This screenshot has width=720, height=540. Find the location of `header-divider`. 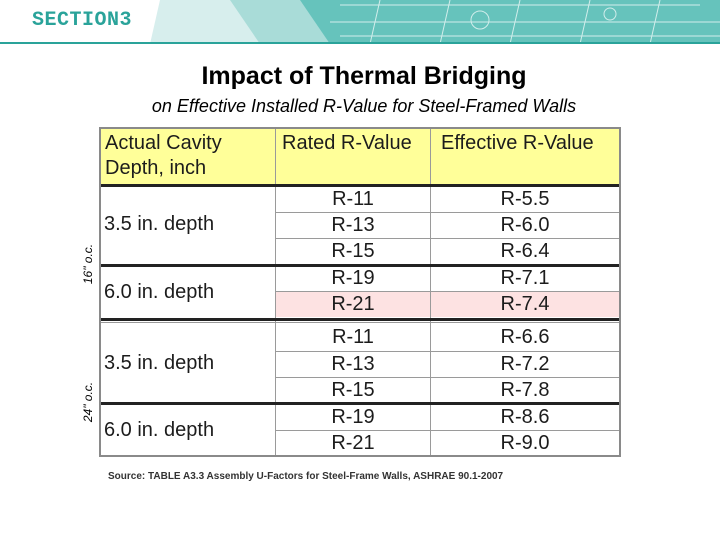

header-divider is located at coordinates (360, 185).